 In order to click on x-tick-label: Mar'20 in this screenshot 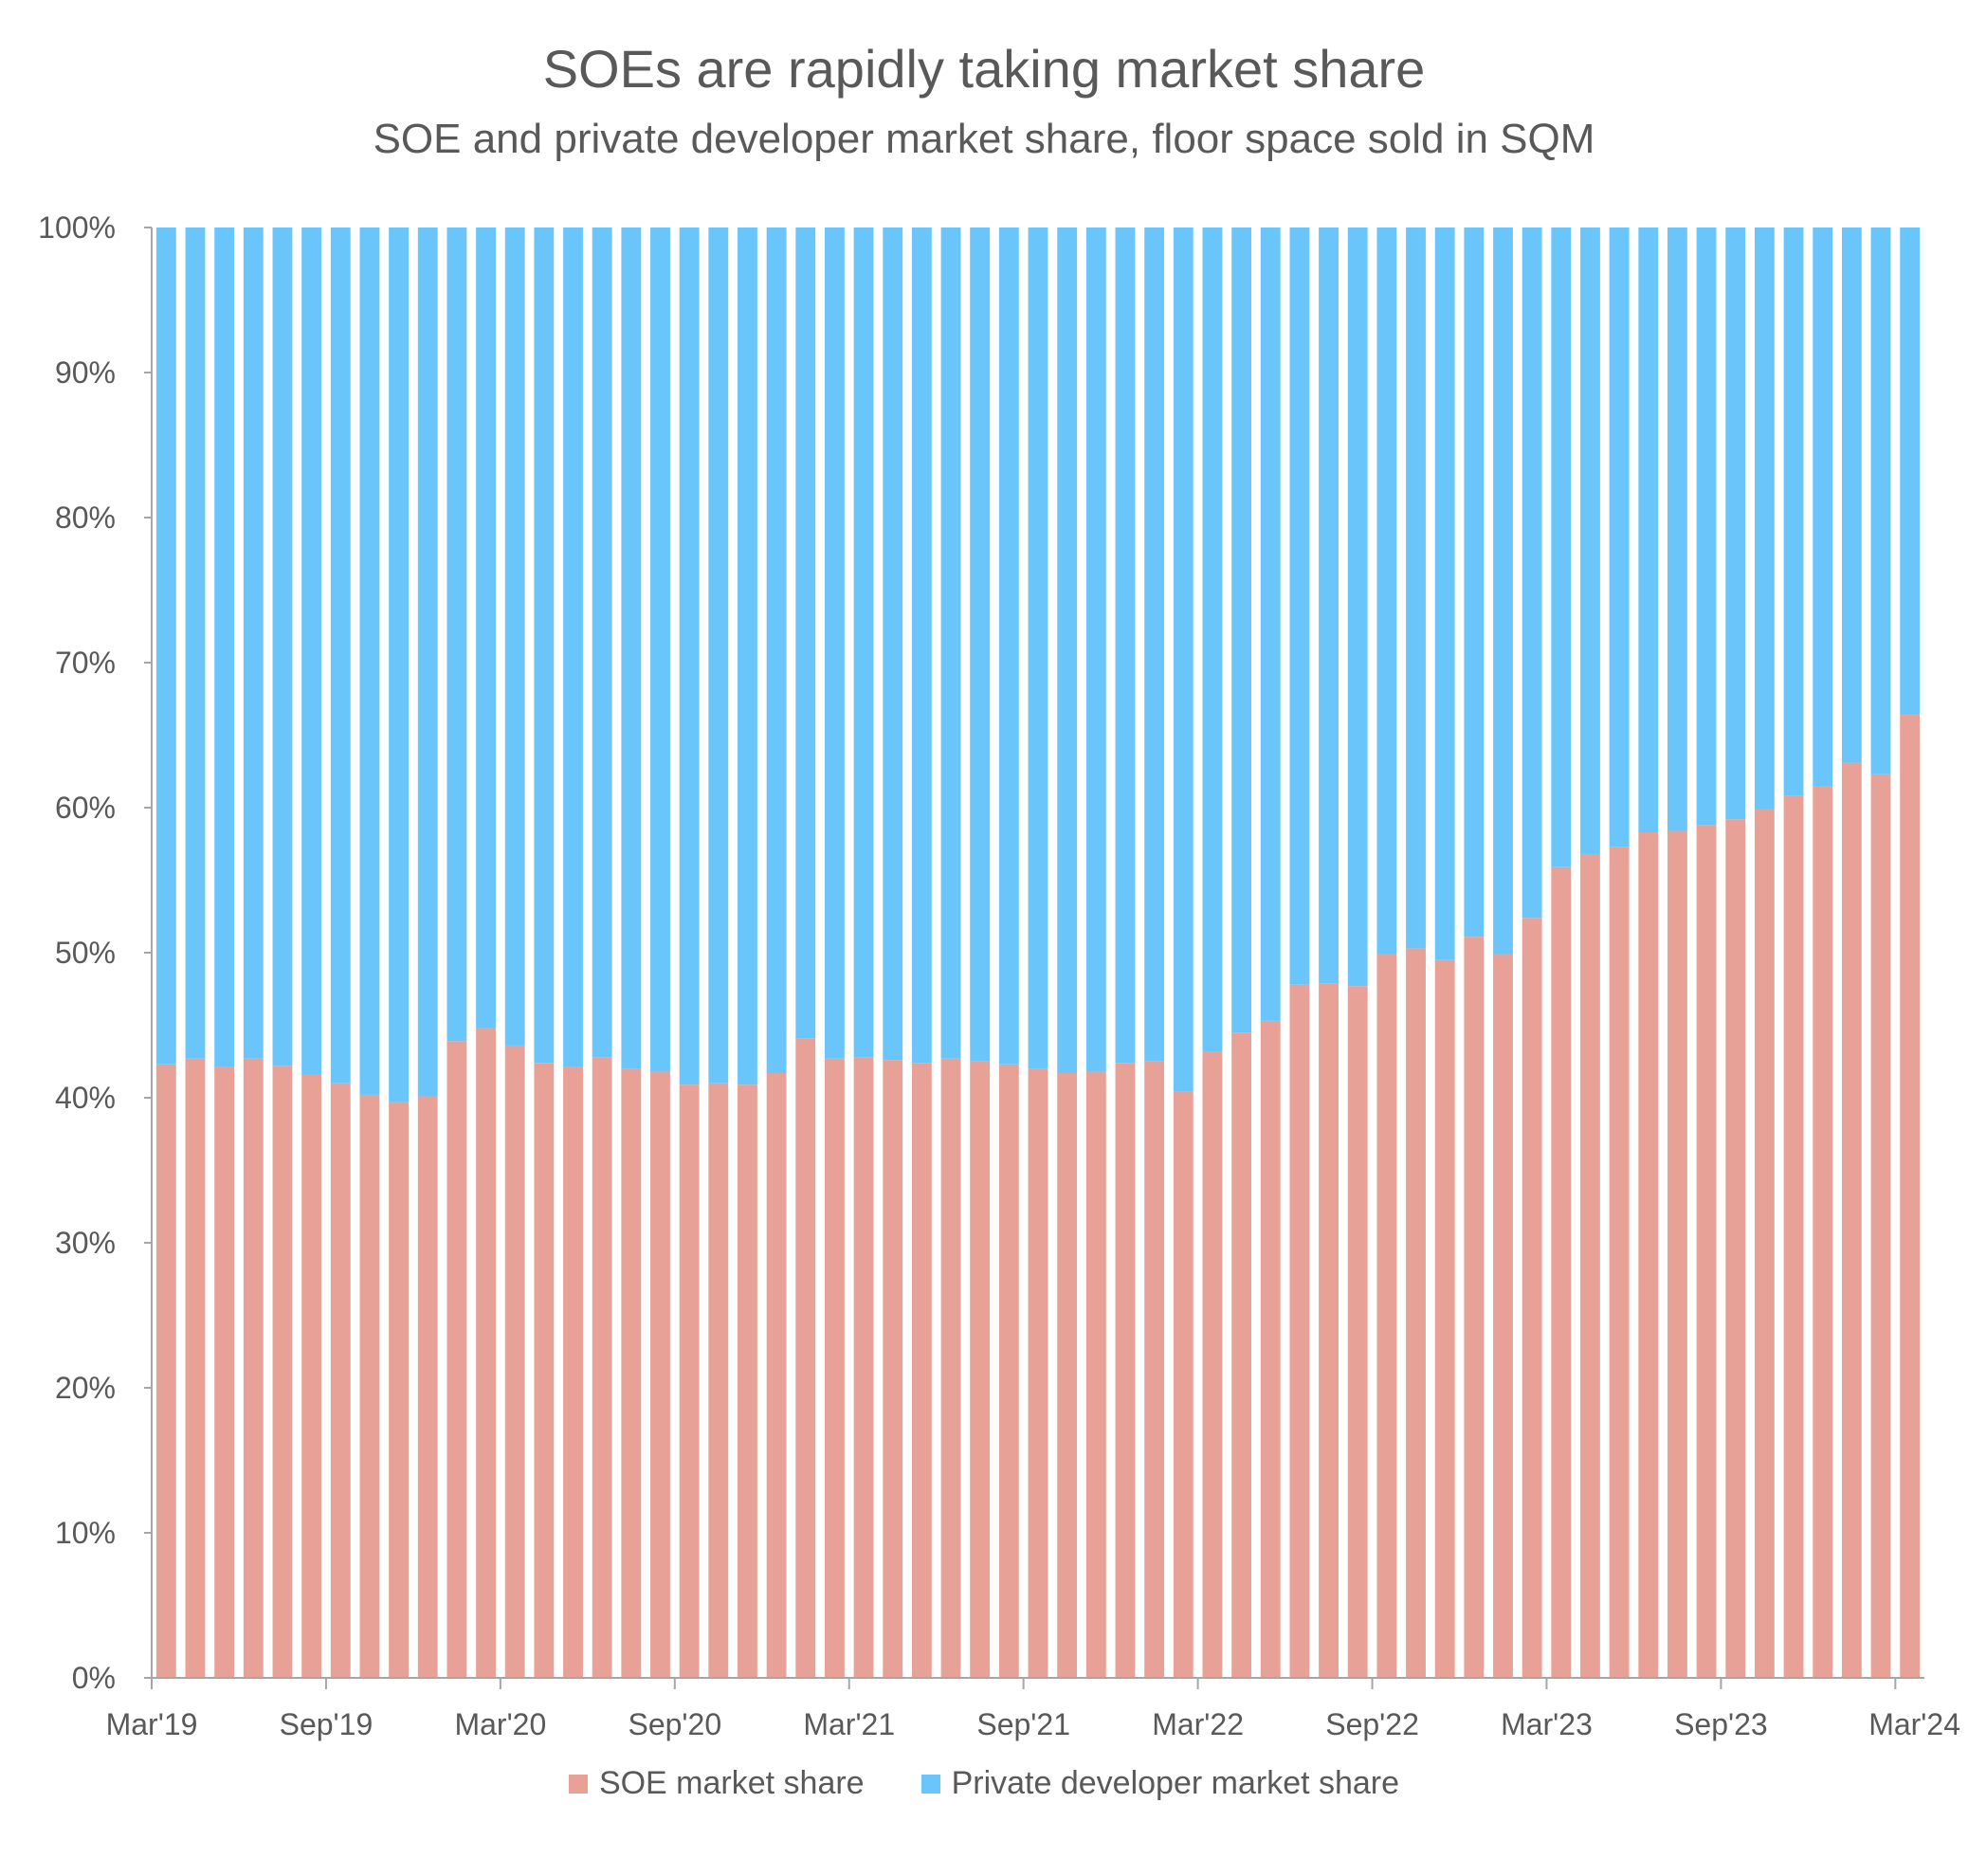, I will do `click(500, 1724)`.